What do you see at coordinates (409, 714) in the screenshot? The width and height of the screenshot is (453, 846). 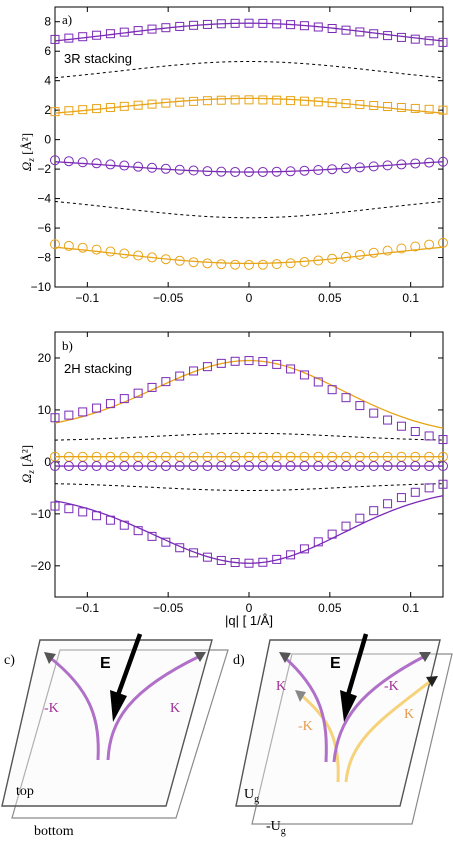 I see `diagram-d-k-right-bottom: K` at bounding box center [409, 714].